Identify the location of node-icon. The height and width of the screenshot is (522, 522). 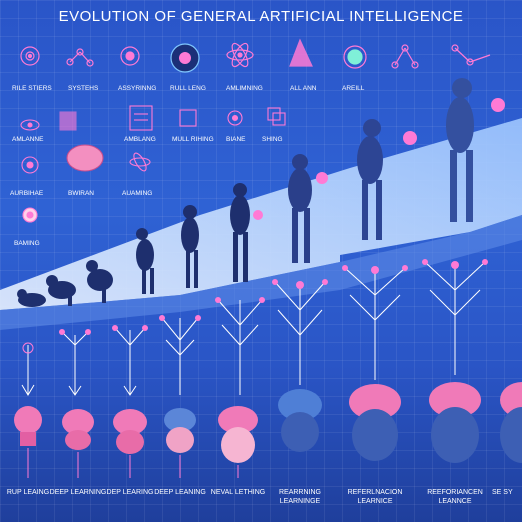
(355, 57).